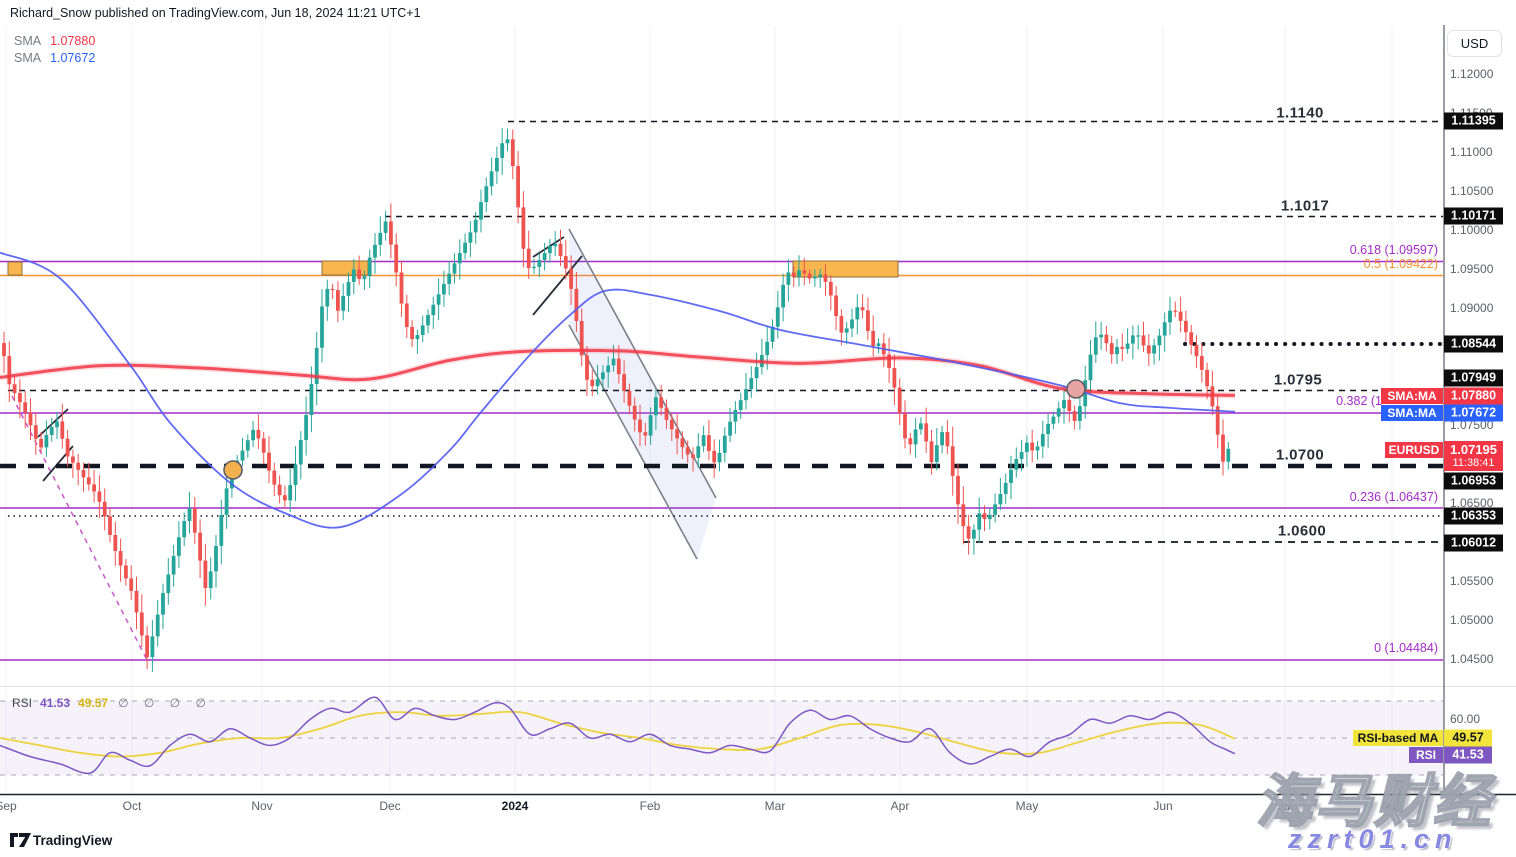  What do you see at coordinates (1163, 806) in the screenshot?
I see `time-tick-jun: Jun` at bounding box center [1163, 806].